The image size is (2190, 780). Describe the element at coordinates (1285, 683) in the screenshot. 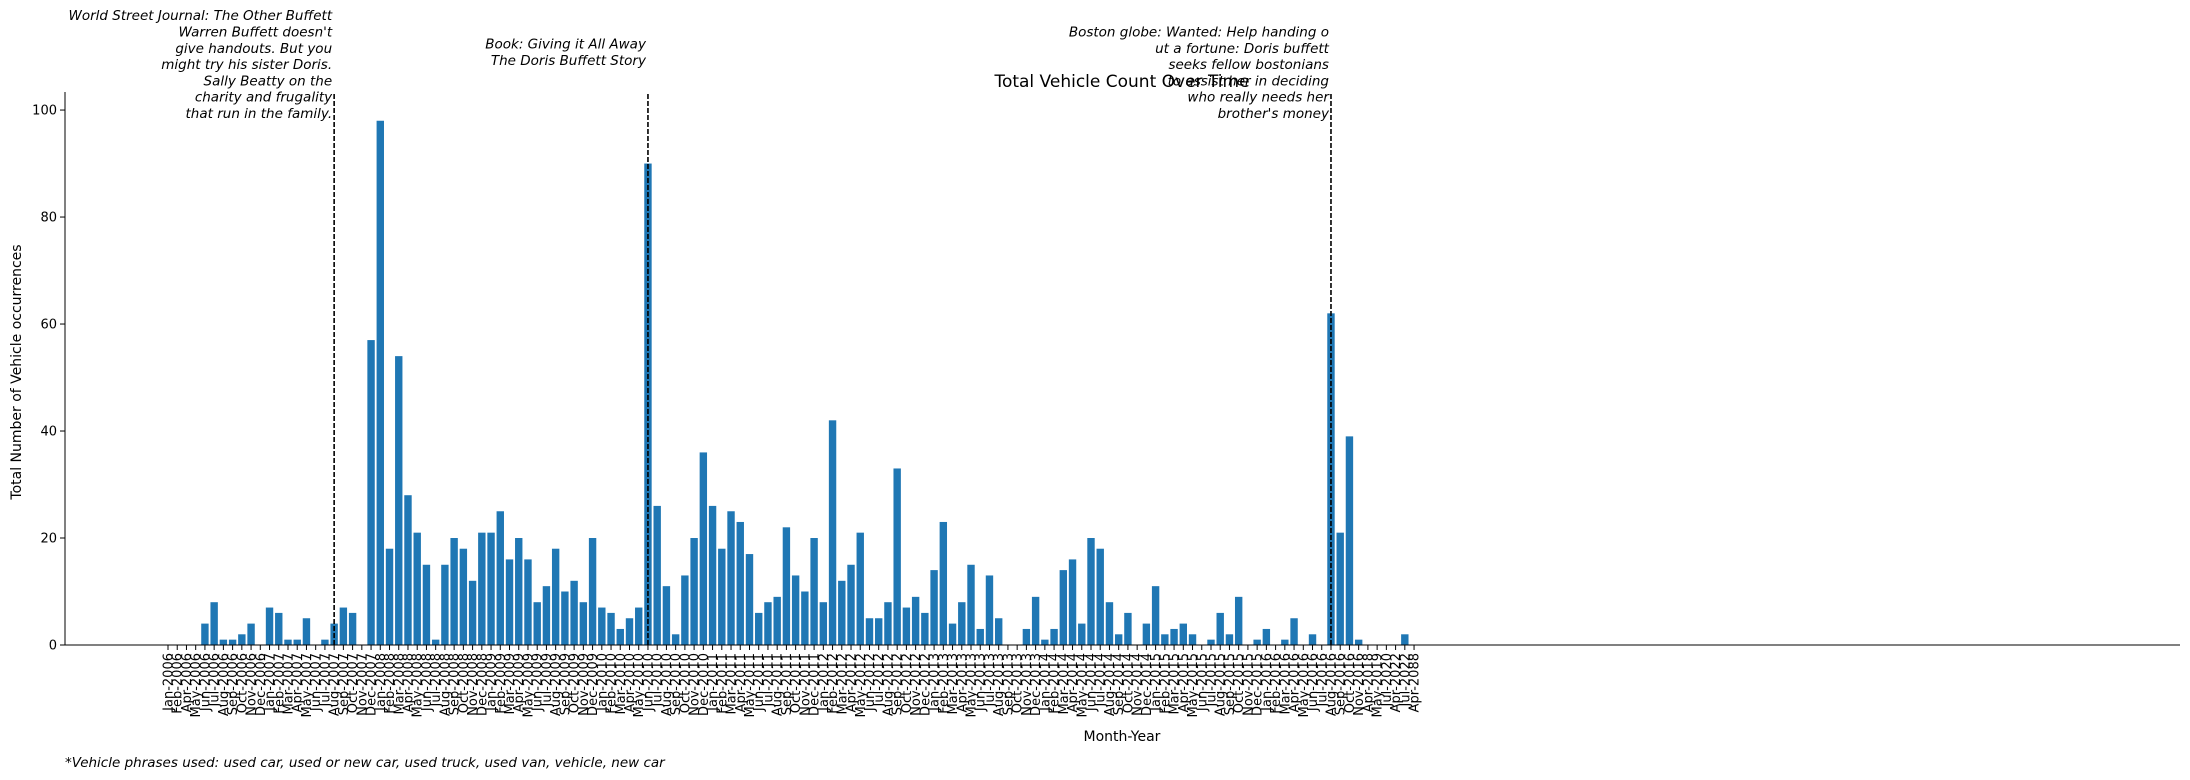

I see `x-tick-label-Mar-2016: Mar-2016` at that location.